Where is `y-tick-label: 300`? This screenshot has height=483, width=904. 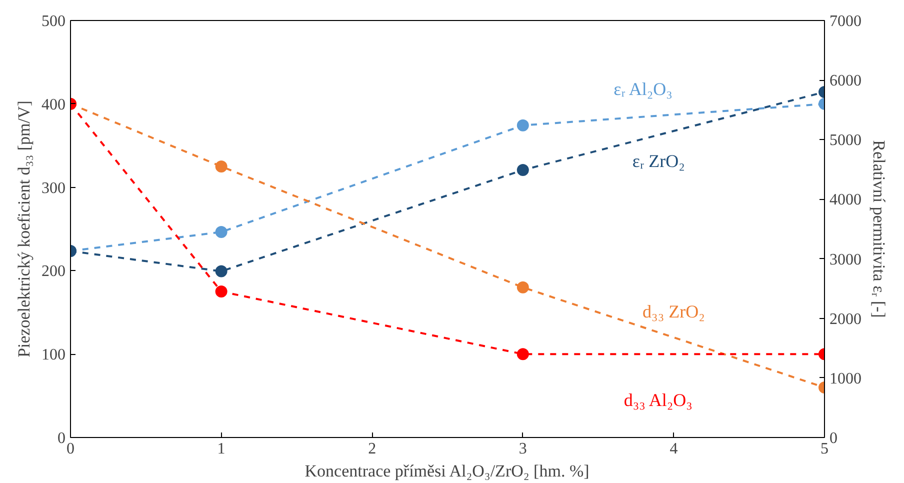
y-tick-label: 300 is located at coordinates (54, 188).